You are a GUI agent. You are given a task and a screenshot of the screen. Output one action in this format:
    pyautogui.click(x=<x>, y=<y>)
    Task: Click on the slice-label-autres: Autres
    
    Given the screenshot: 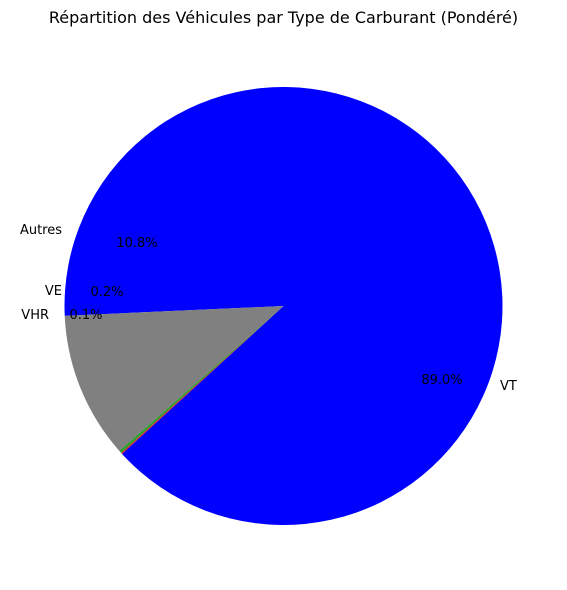 What is the action you would take?
    pyautogui.click(x=41, y=230)
    